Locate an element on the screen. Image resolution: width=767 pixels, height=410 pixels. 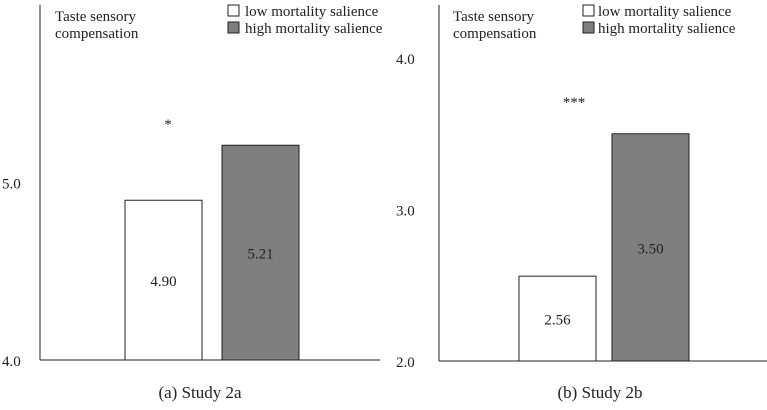
bar-value-label: 5.21 is located at coordinates (260, 255).